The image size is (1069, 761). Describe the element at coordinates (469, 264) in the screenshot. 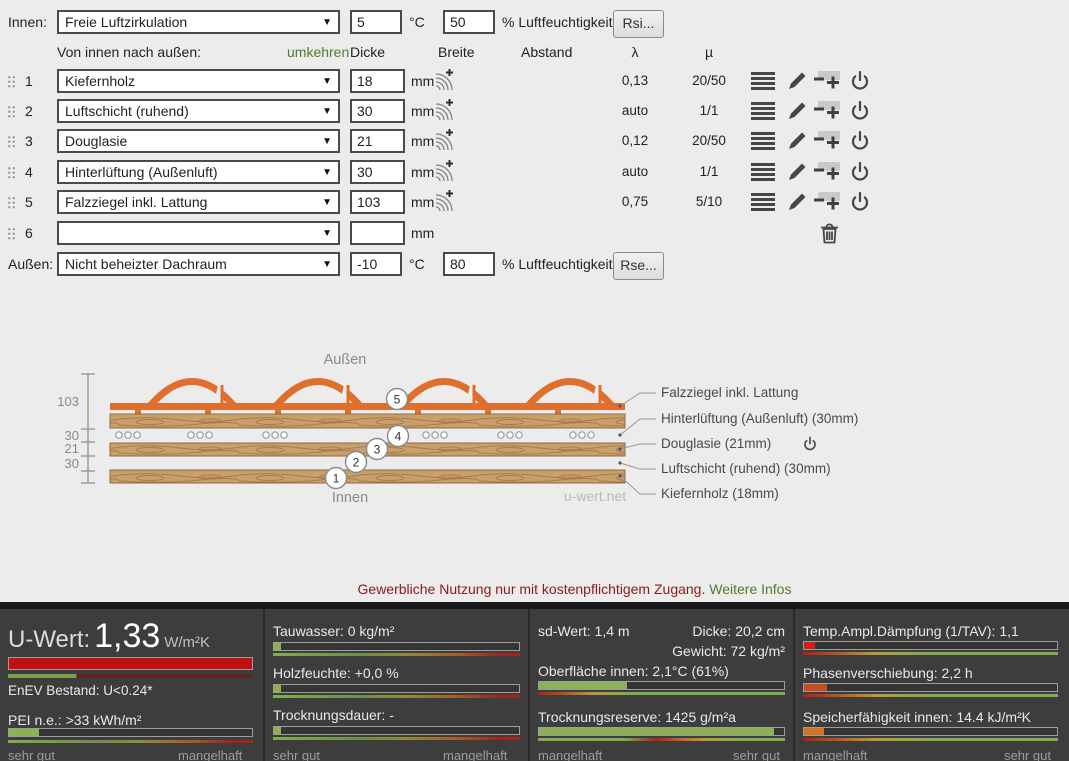

I see `outside-humidity-input` at that location.